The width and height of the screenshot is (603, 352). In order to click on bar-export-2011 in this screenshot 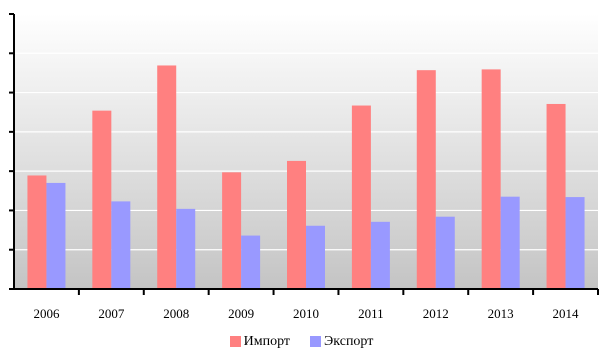, I will do `click(380, 255)`.